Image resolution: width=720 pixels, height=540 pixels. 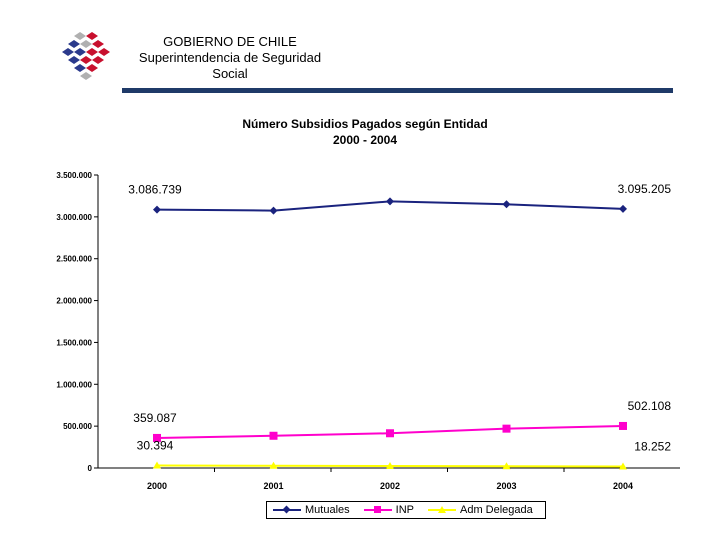 I want to click on legend-item: INP, so click(x=388, y=510).